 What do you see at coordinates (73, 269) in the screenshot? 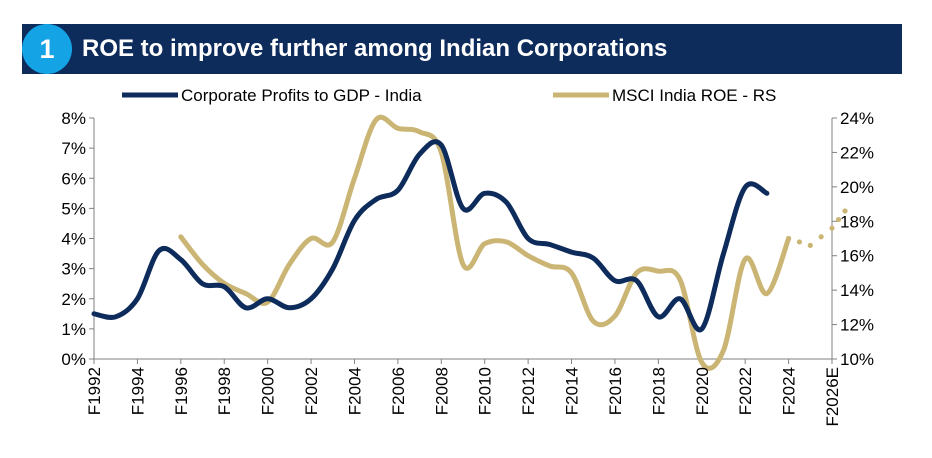
I see `left-y-tick-label: 3%` at bounding box center [73, 269].